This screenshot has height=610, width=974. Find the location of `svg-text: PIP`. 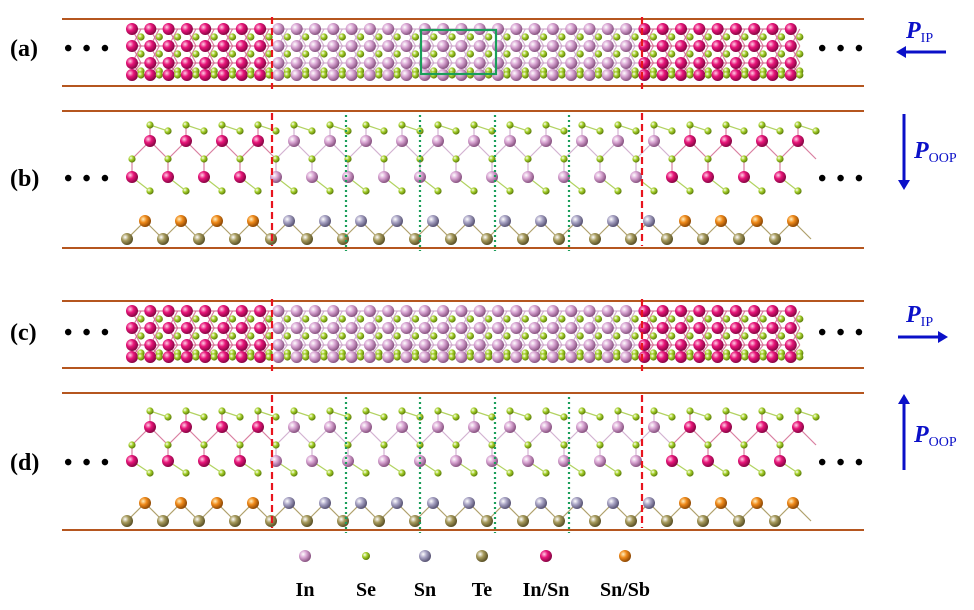

svg-text: PIP is located at coordinates (919, 32).